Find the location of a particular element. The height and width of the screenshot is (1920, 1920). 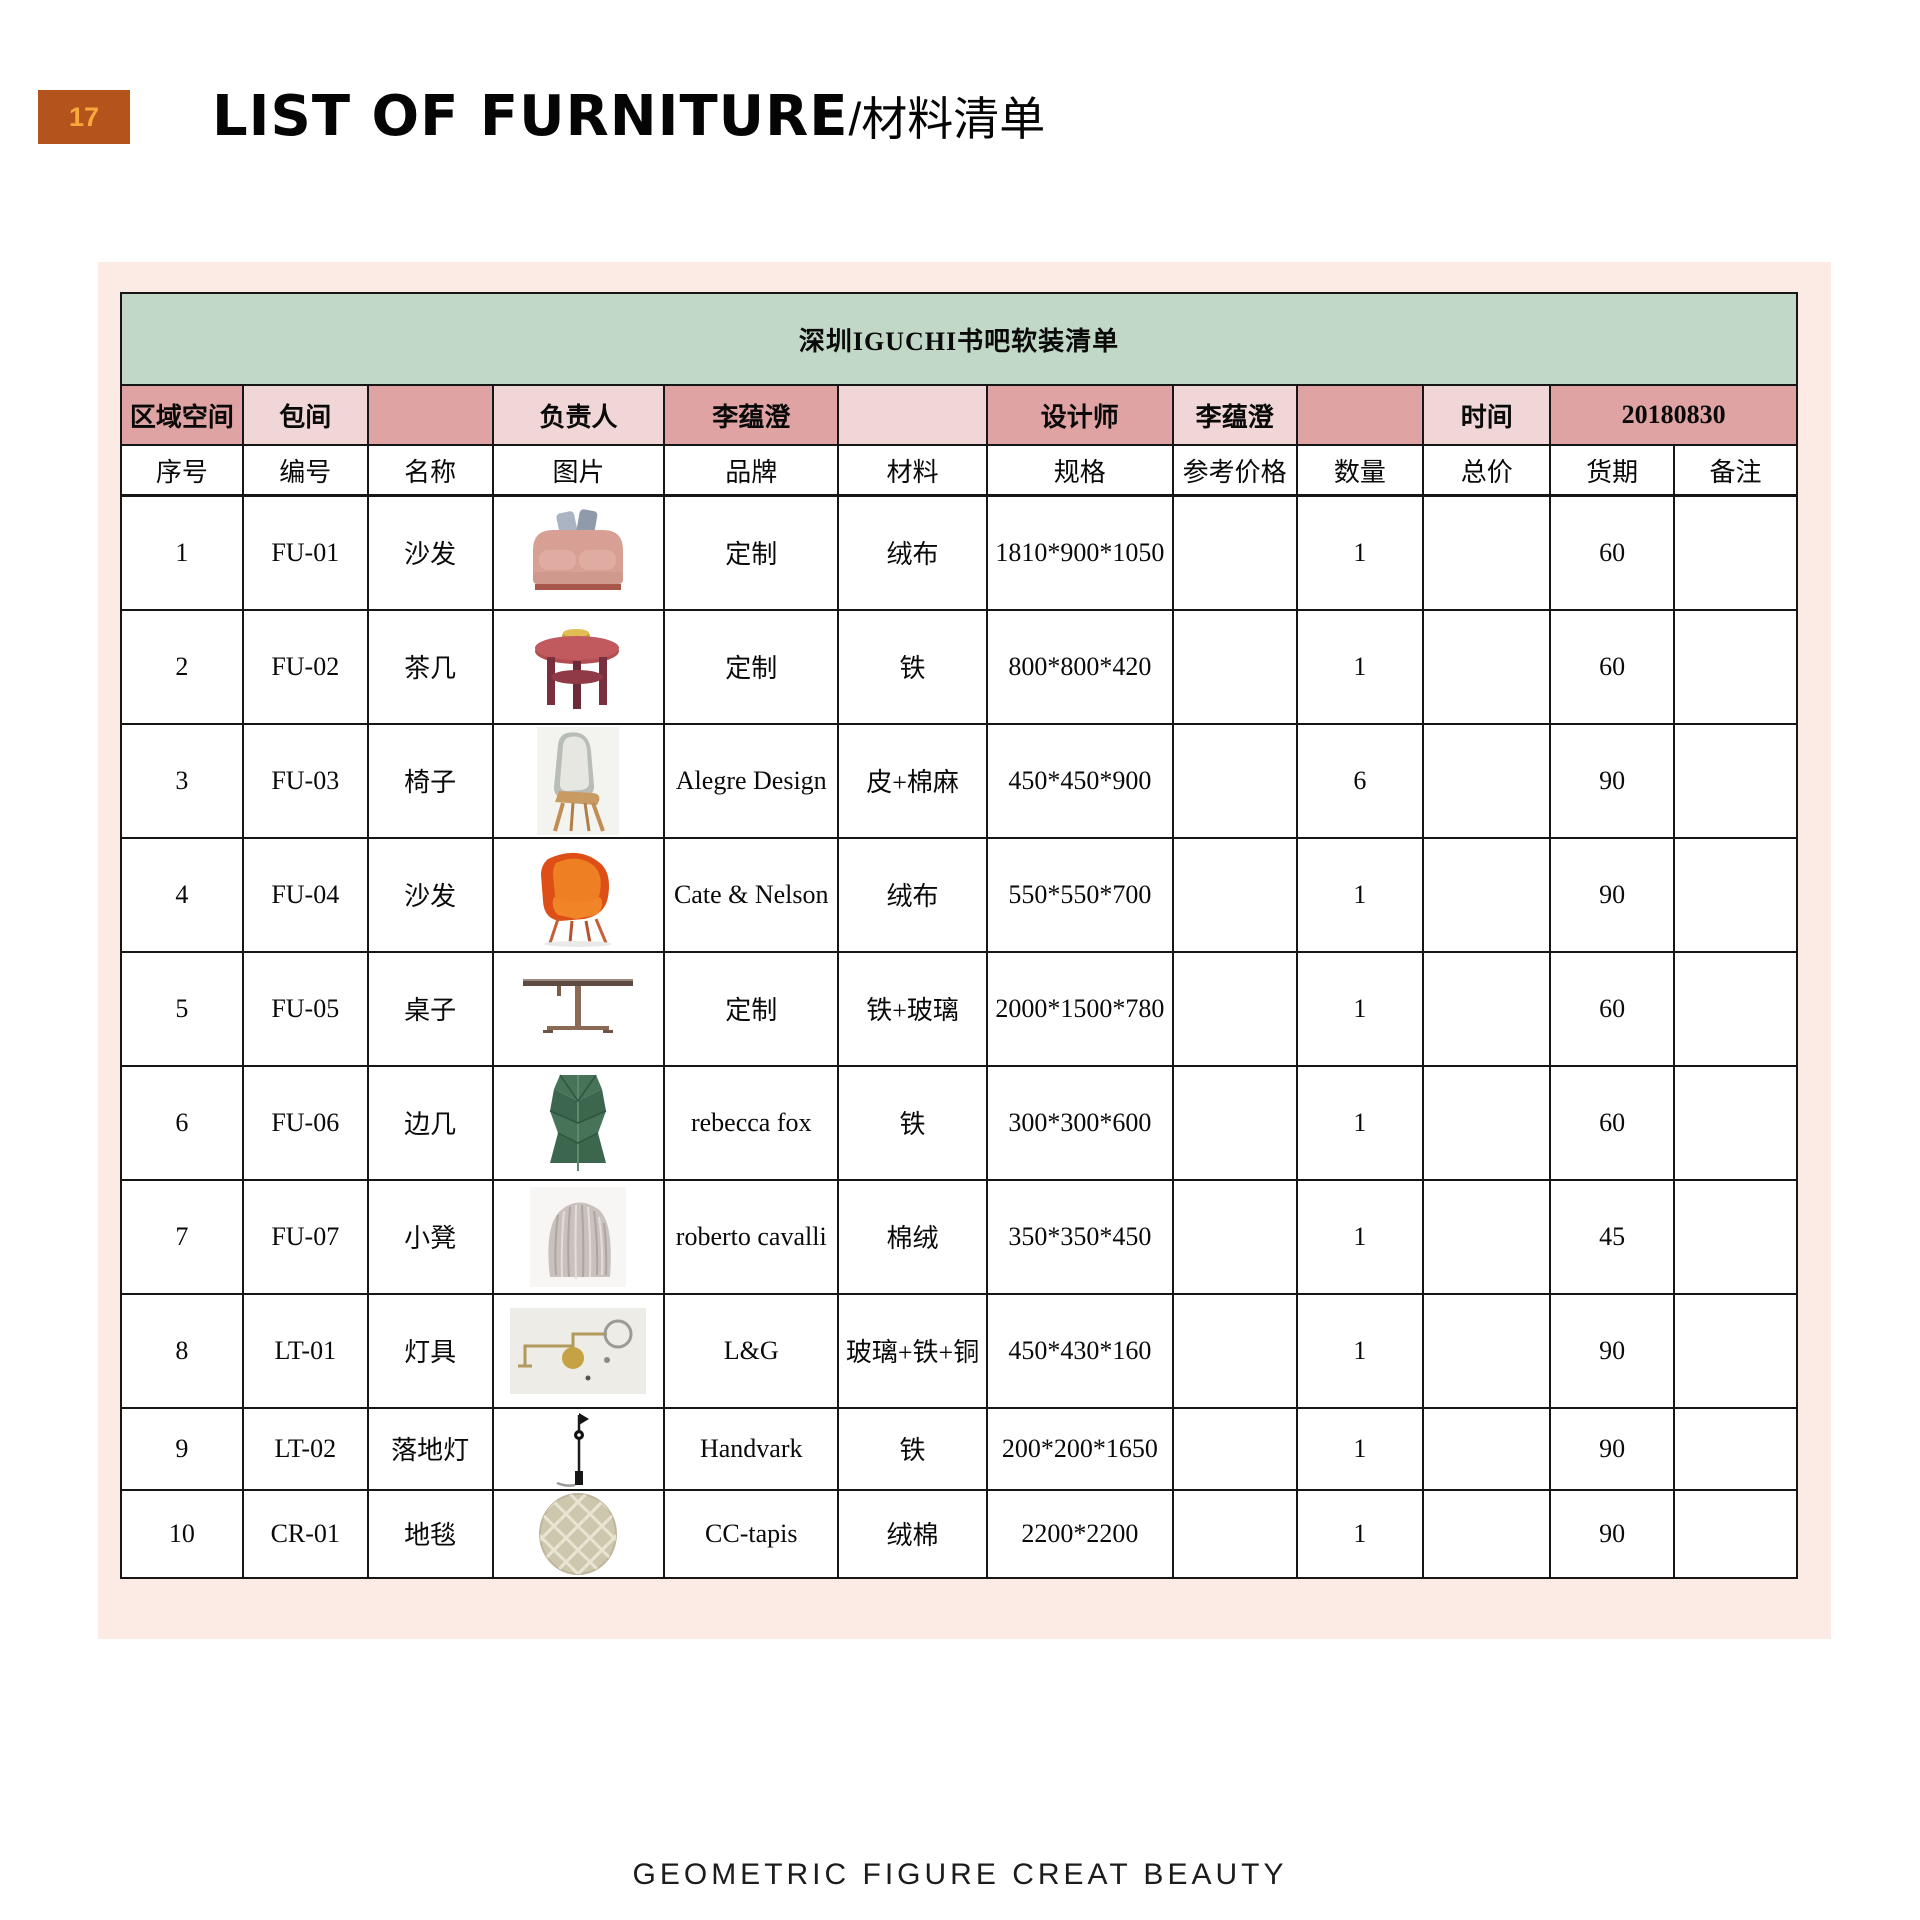

cell-code: LT-02 is located at coordinates (305, 1448).